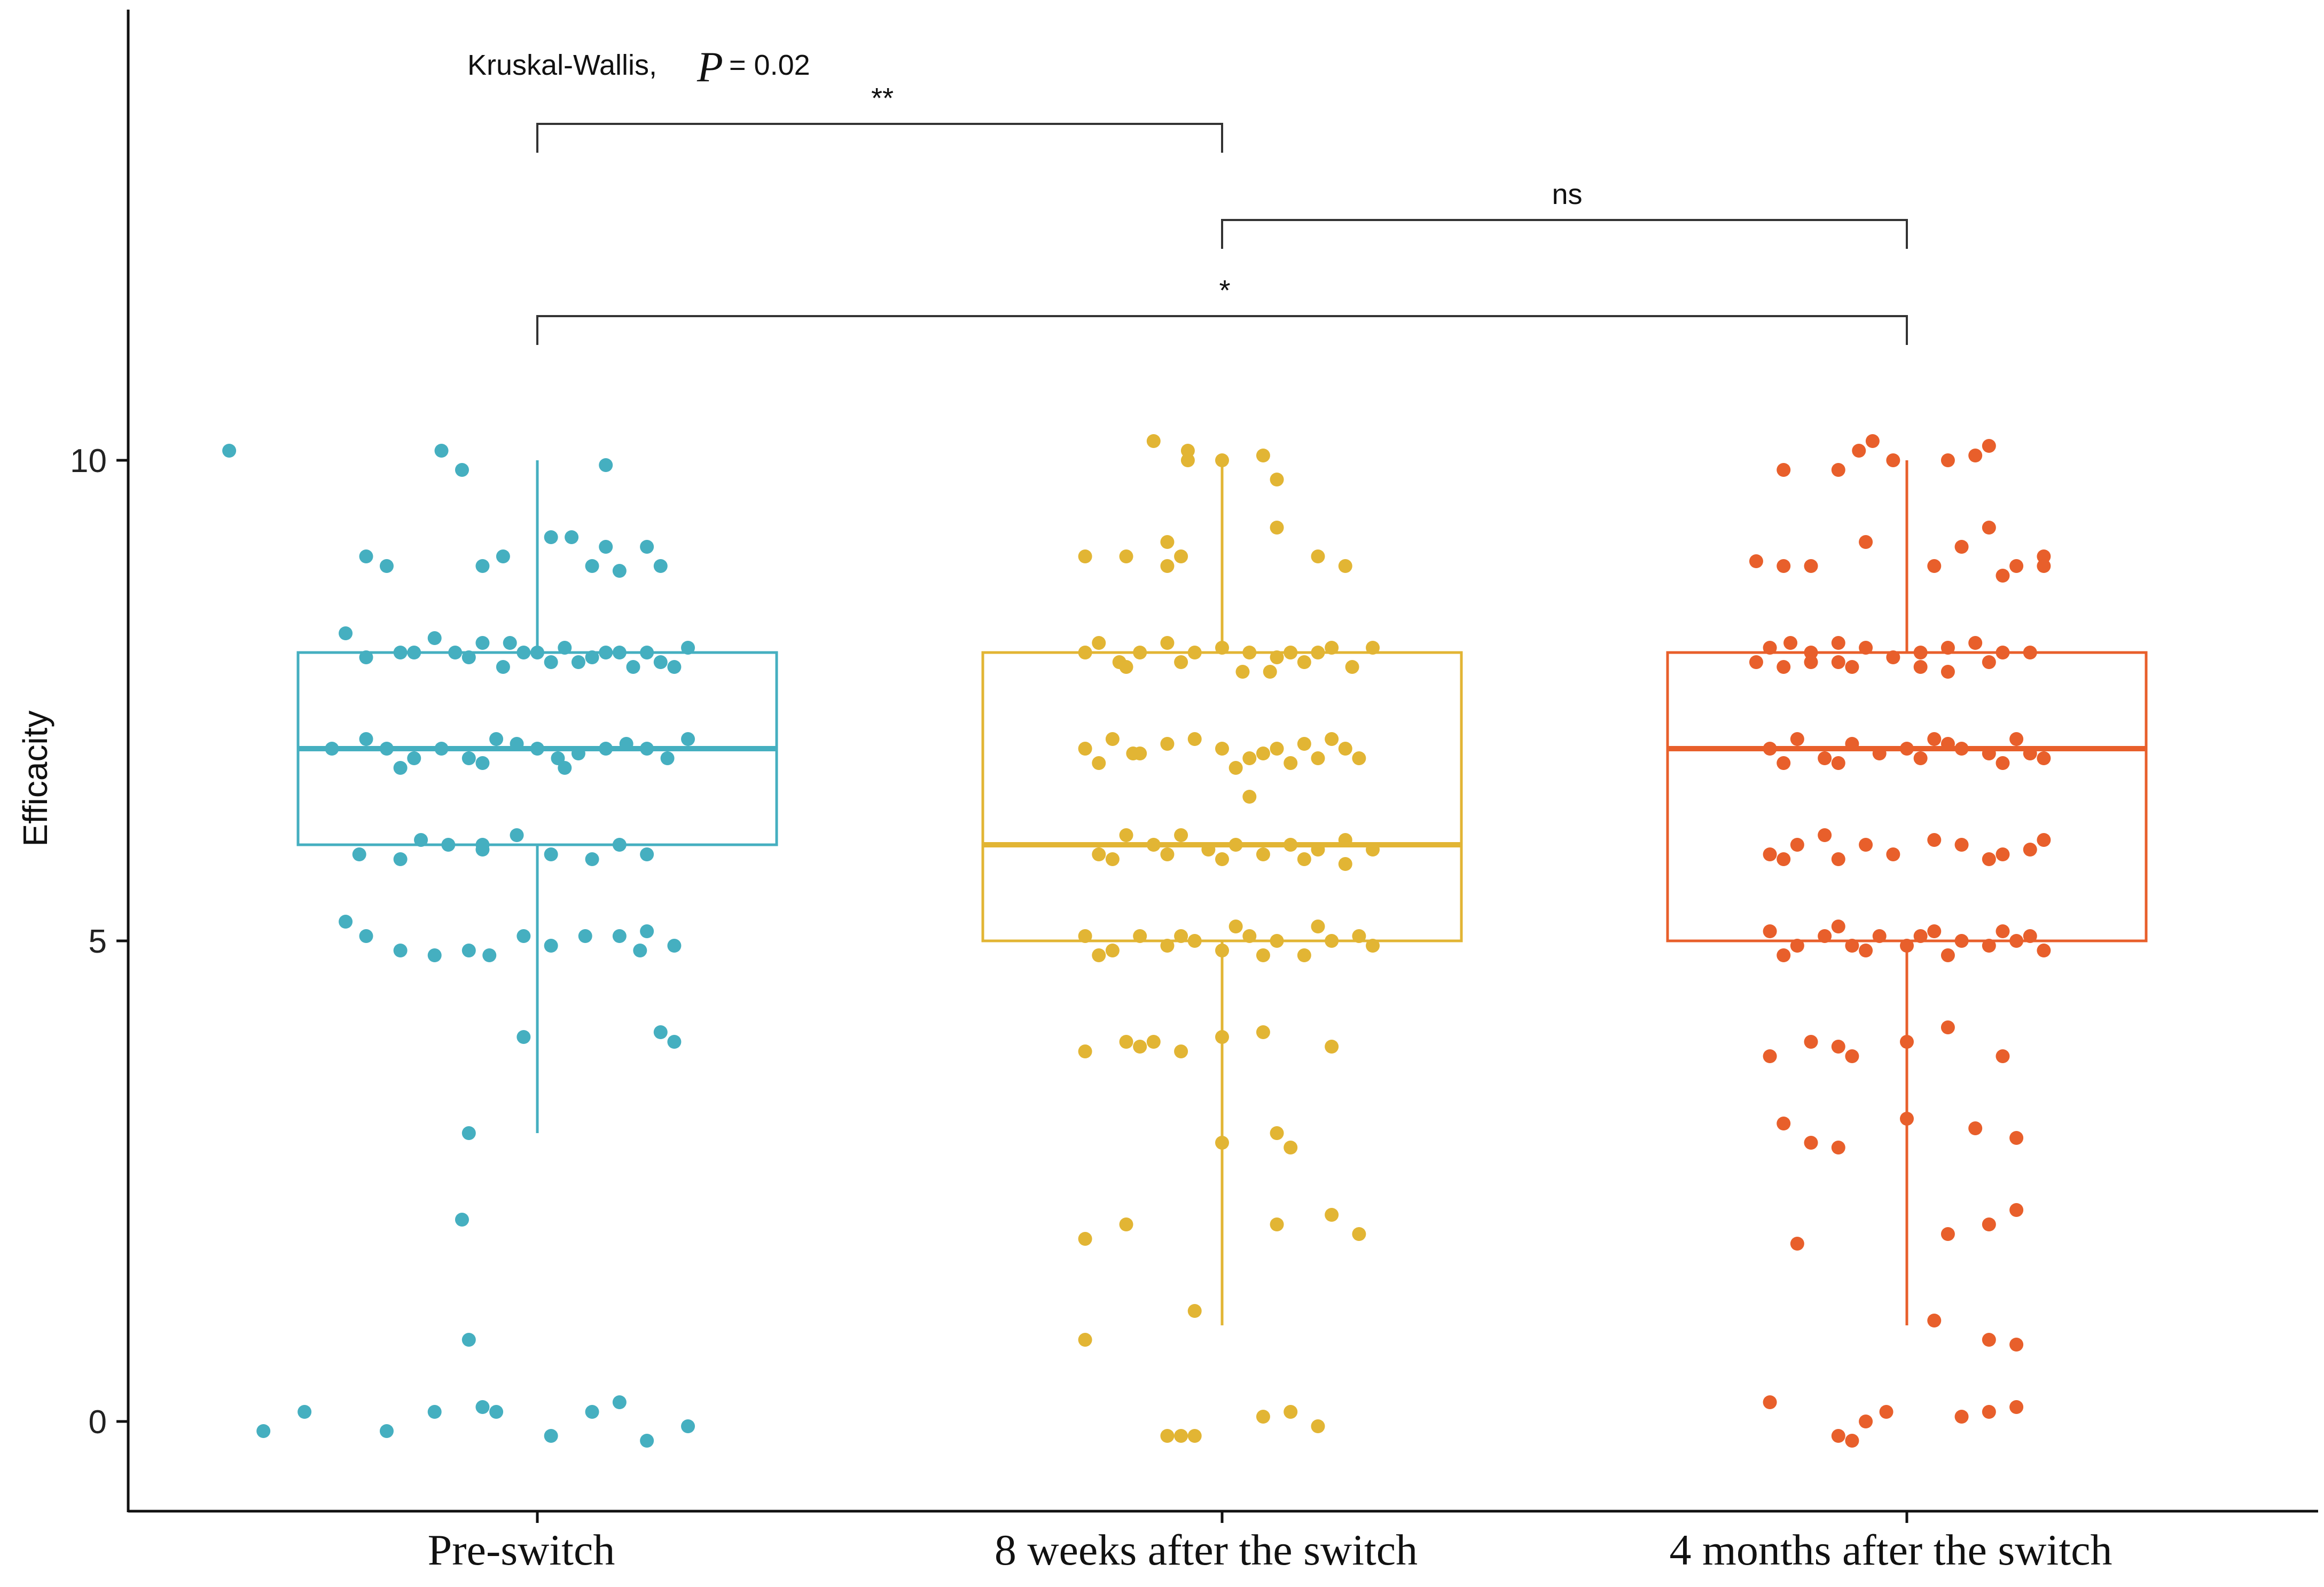 The image size is (2324, 1587). What do you see at coordinates (562, 65) in the screenshot?
I see `test-name-label: Kruskal-Wallis,` at bounding box center [562, 65].